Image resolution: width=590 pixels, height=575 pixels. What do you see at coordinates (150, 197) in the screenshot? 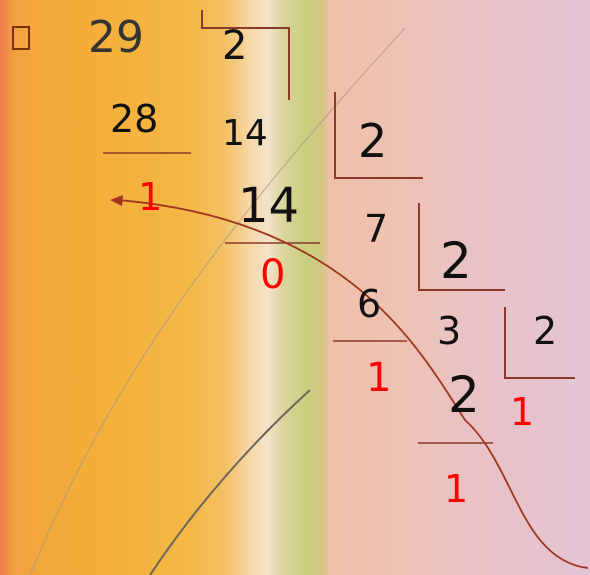
I see `step1-remainder: 1` at bounding box center [150, 197].